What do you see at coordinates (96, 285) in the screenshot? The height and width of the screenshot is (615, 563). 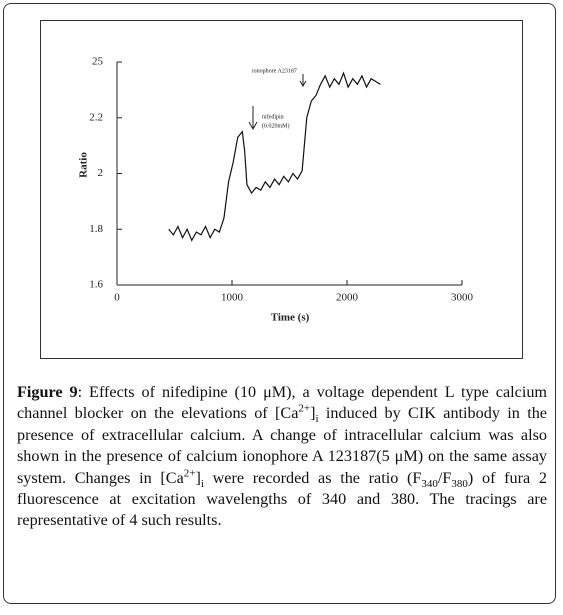 I see `y-tick-label: 1.6` at bounding box center [96, 285].